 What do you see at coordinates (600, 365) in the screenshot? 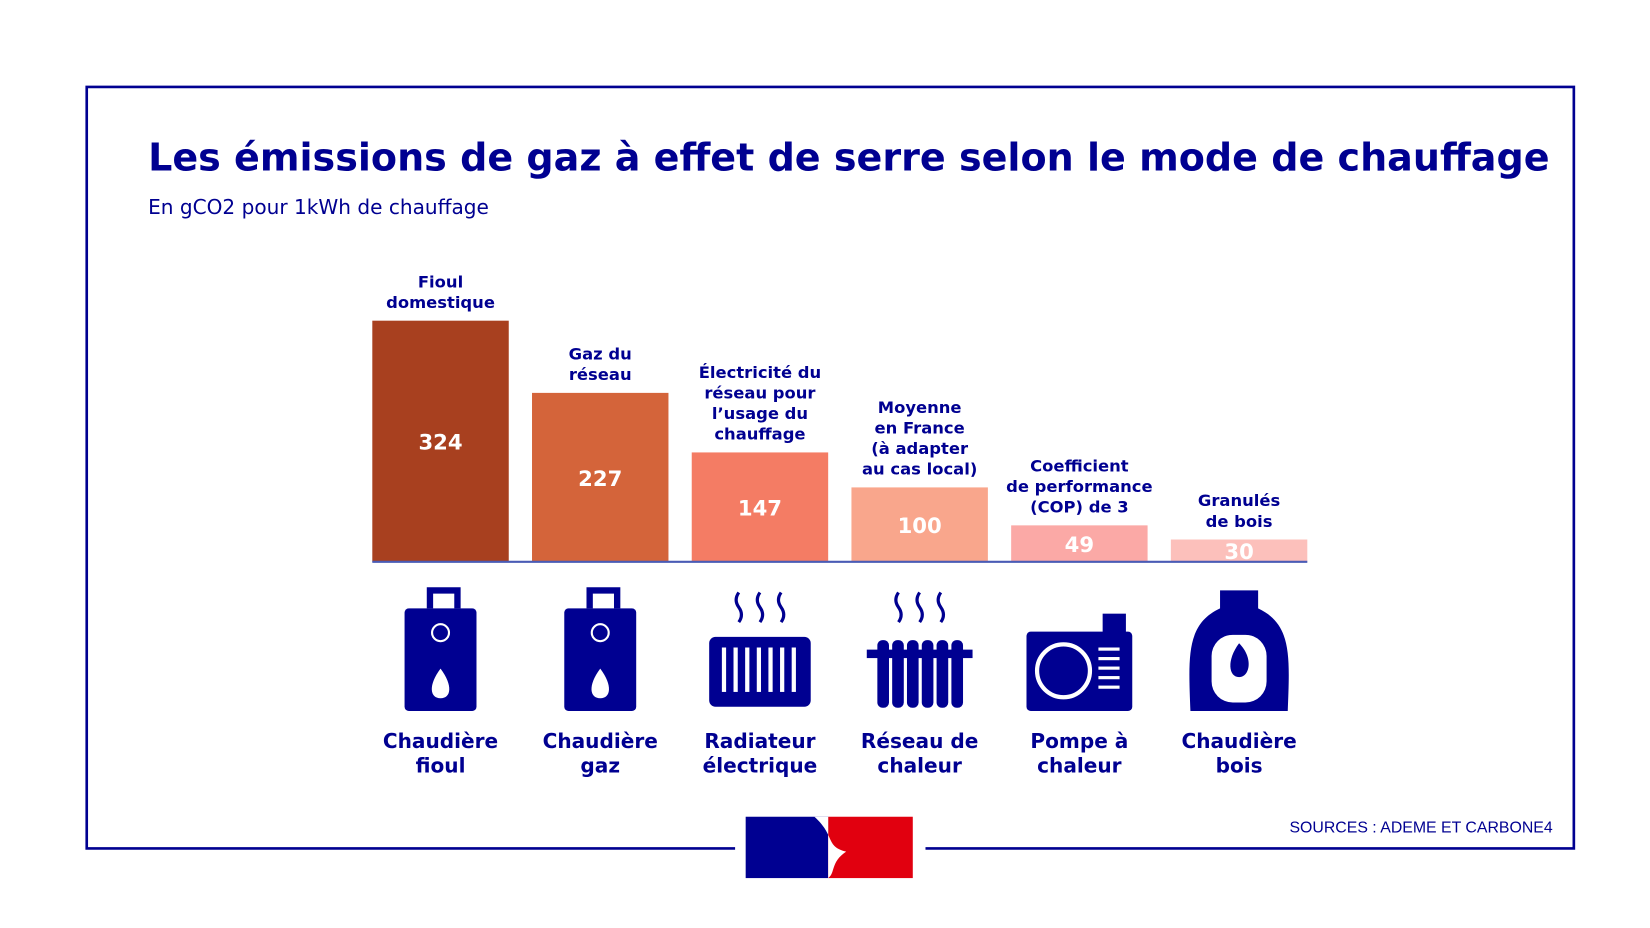
I see `category-label: Gaz du réseau` at bounding box center [600, 365].